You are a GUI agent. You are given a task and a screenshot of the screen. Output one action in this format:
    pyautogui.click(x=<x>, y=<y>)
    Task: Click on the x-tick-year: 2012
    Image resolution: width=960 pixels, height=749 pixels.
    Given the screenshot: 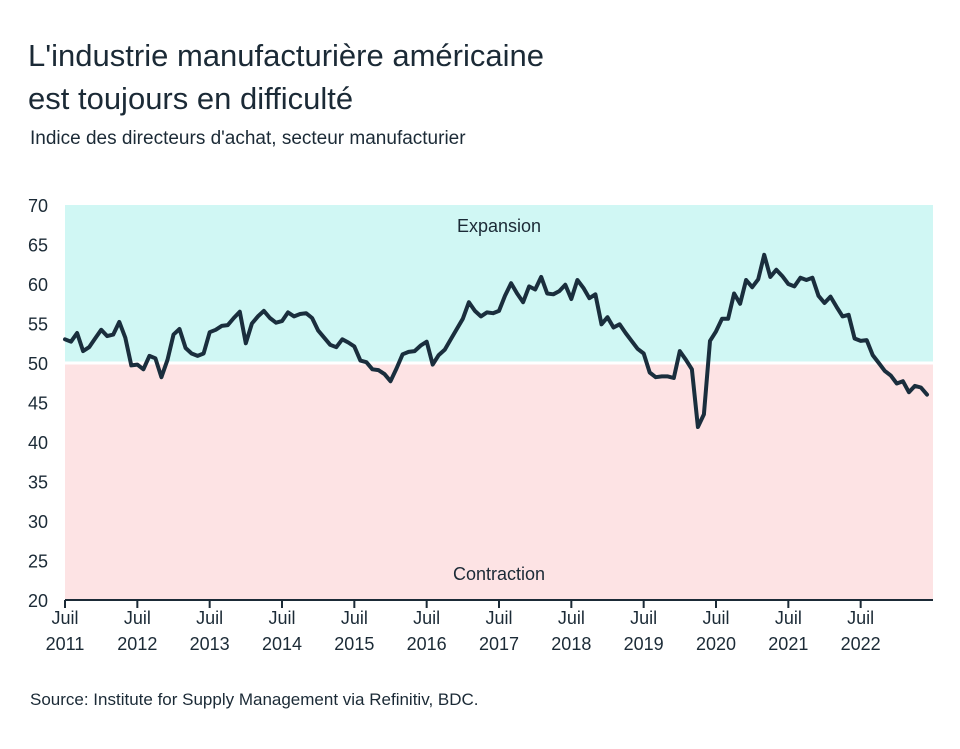 What is the action you would take?
    pyautogui.click(x=137, y=644)
    